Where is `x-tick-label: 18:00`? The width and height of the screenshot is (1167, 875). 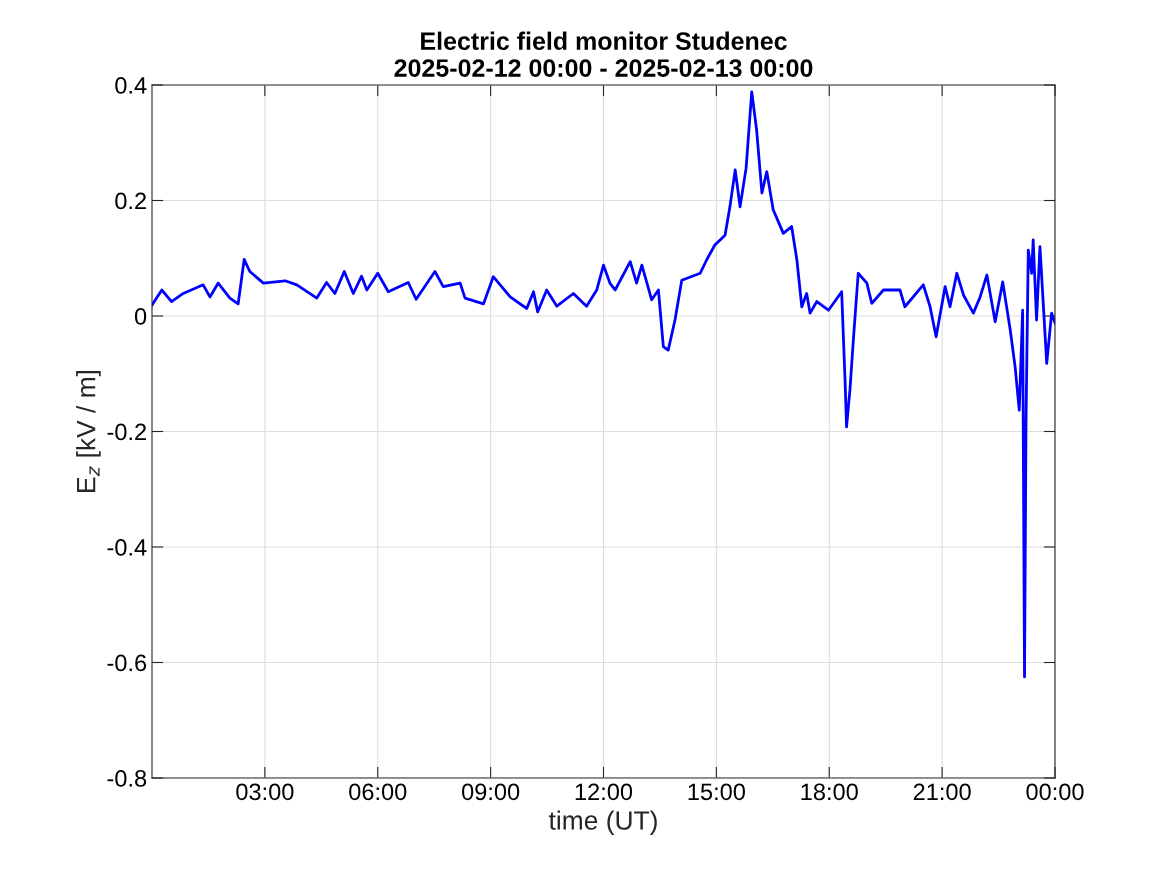 x-tick-label: 18:00 is located at coordinates (829, 792).